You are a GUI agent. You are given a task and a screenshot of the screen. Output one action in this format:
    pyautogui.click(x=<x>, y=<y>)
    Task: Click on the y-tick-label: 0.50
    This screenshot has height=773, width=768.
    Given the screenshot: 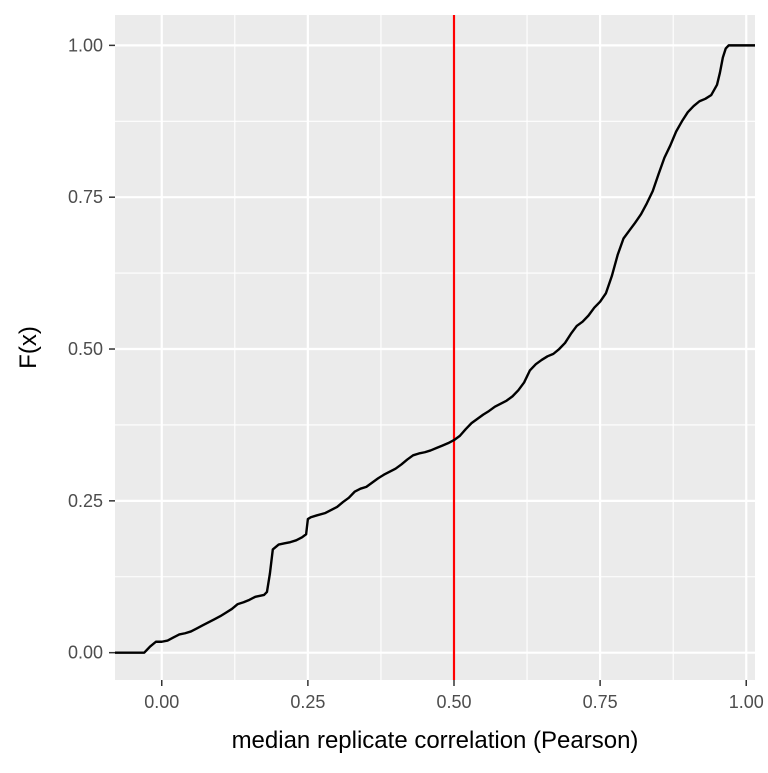 What is the action you would take?
    pyautogui.click(x=85, y=349)
    